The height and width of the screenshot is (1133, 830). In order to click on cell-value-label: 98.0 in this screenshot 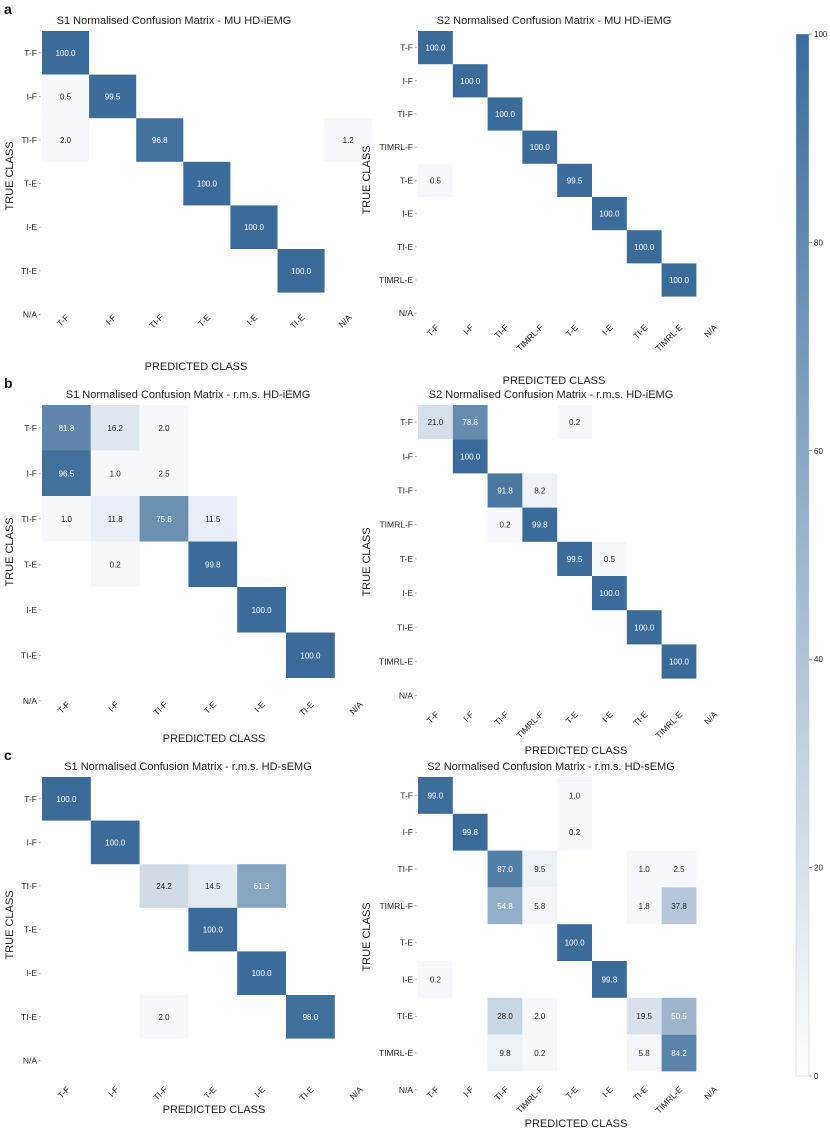, I will do `click(311, 1017)`.